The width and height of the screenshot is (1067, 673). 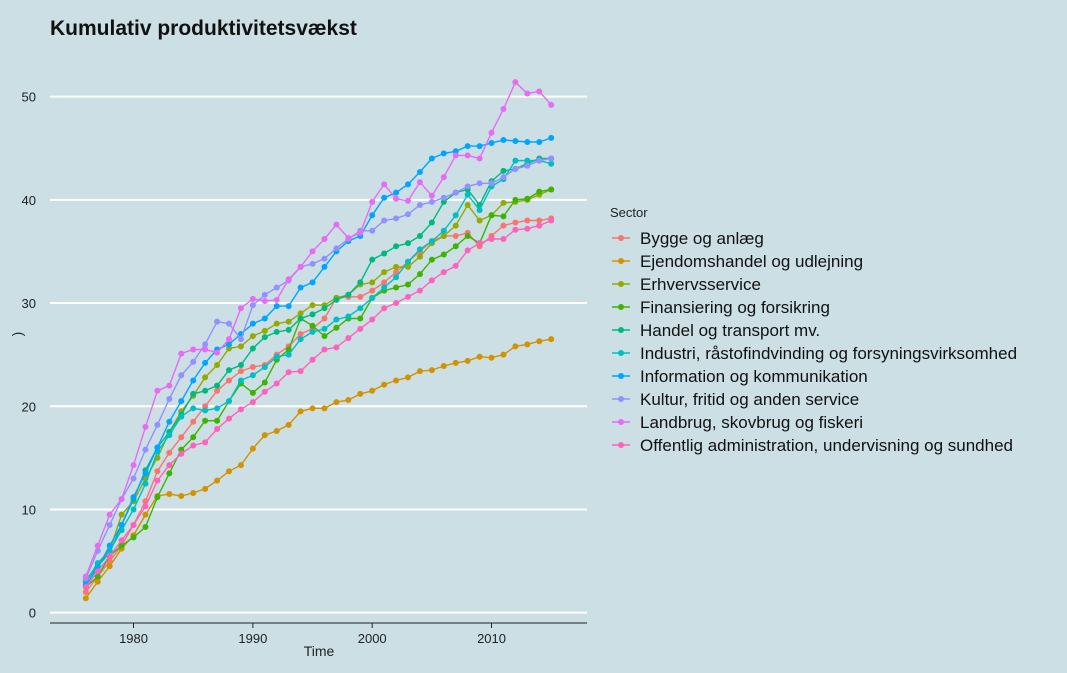 What do you see at coordinates (754, 376) in the screenshot?
I see `legend-label: Information og kommunikation` at bounding box center [754, 376].